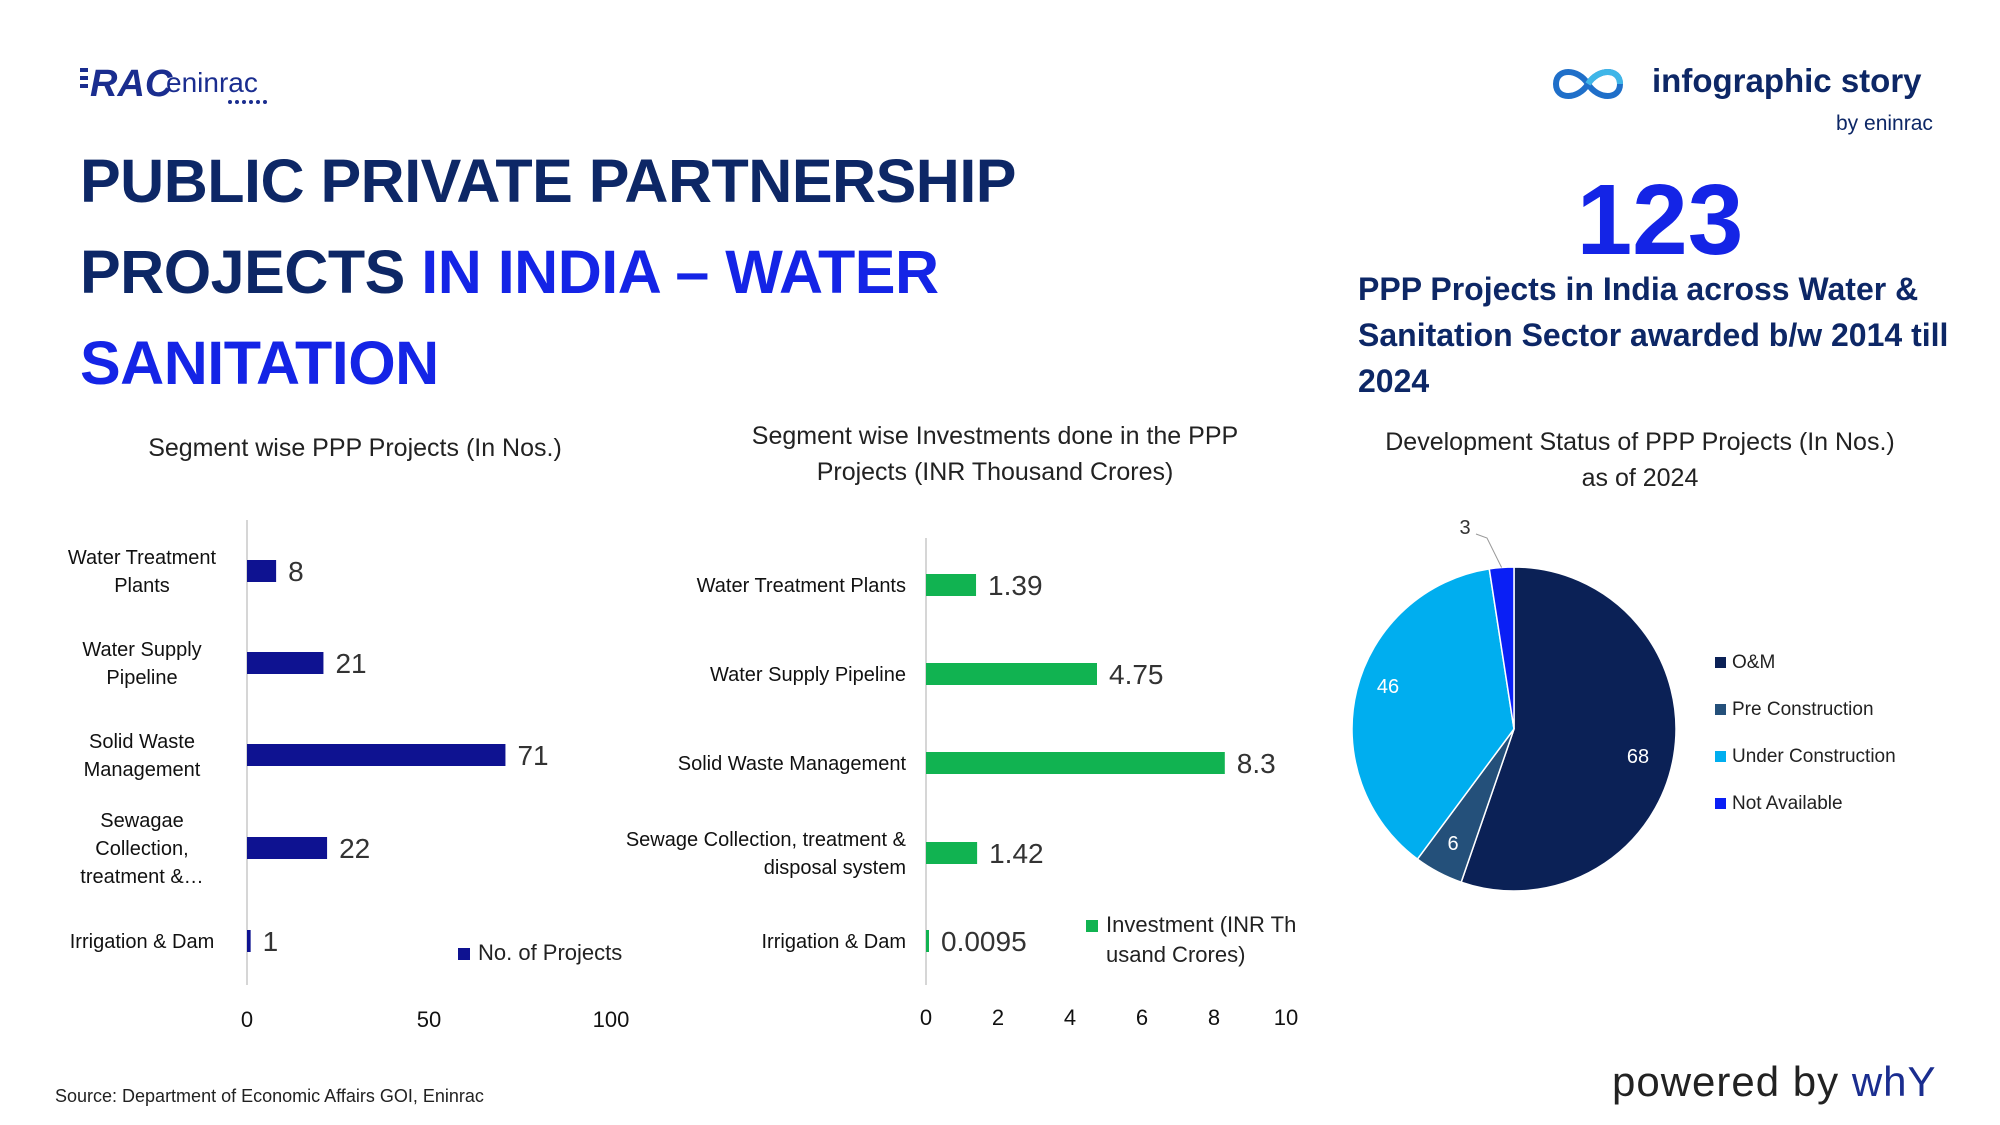 The width and height of the screenshot is (2000, 1125). Describe the element at coordinates (998, 1017) in the screenshot. I see `chart-2-tick-label: 2` at that location.